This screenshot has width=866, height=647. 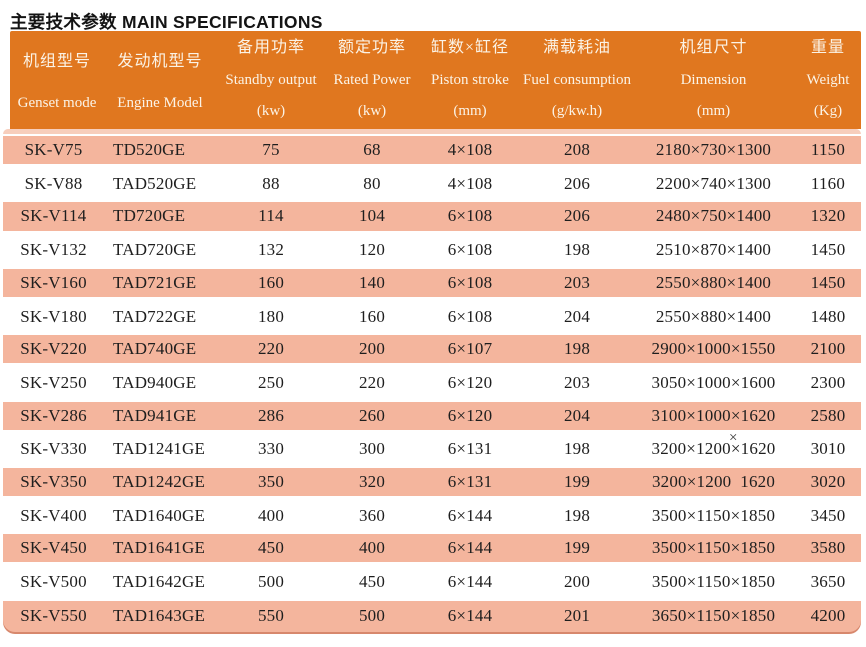 What do you see at coordinates (155, 316) in the screenshot?
I see `cell-engine-model: TAD722GE` at bounding box center [155, 316].